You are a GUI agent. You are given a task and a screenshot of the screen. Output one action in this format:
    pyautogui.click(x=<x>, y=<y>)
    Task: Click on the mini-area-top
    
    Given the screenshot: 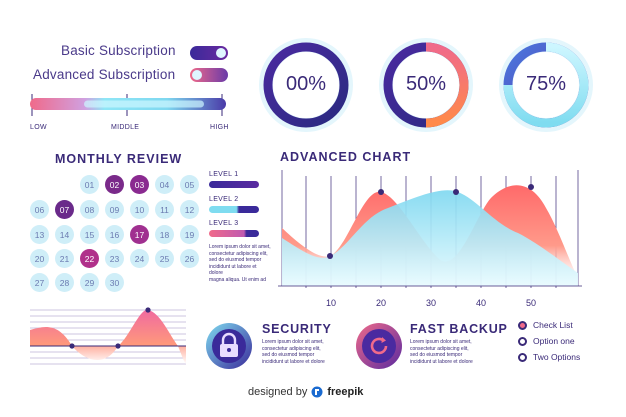 What is the action you would take?
    pyautogui.click(x=104, y=327)
    